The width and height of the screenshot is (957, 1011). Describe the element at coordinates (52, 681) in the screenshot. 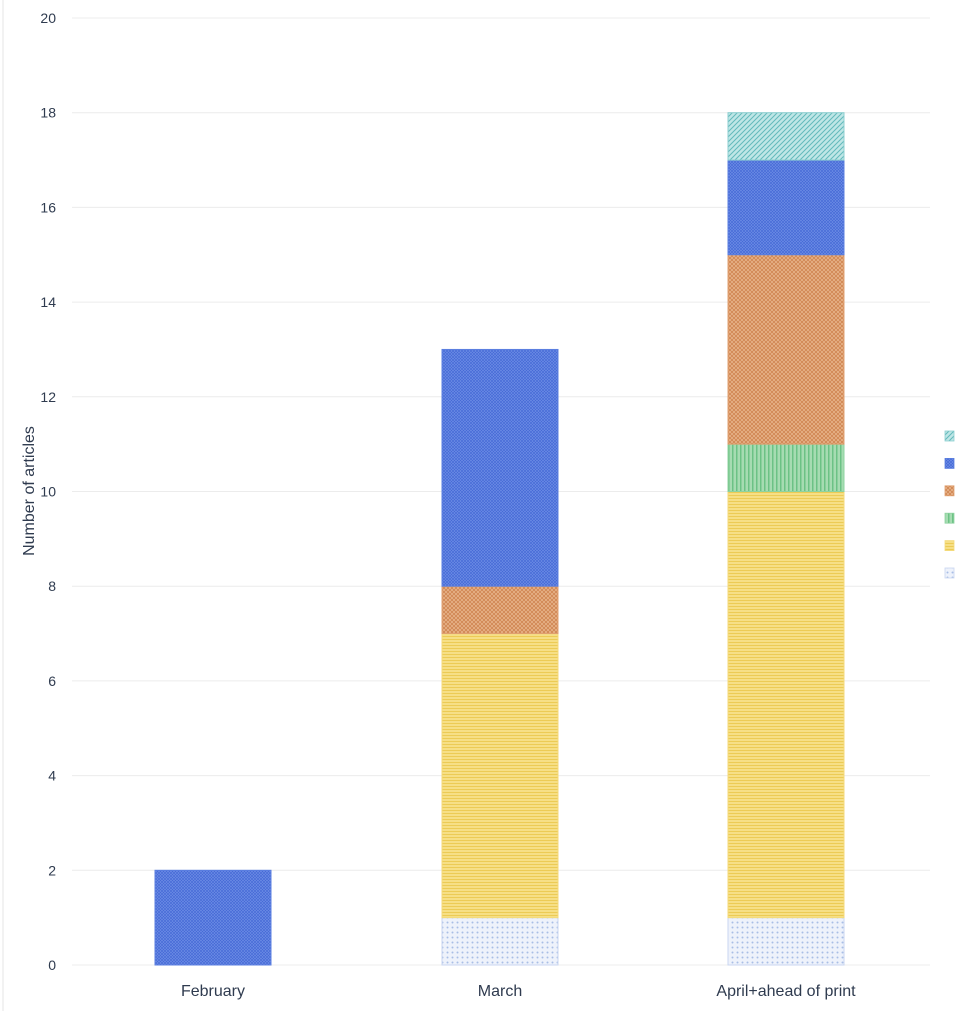

I see `y-tick-label: 6` at that location.